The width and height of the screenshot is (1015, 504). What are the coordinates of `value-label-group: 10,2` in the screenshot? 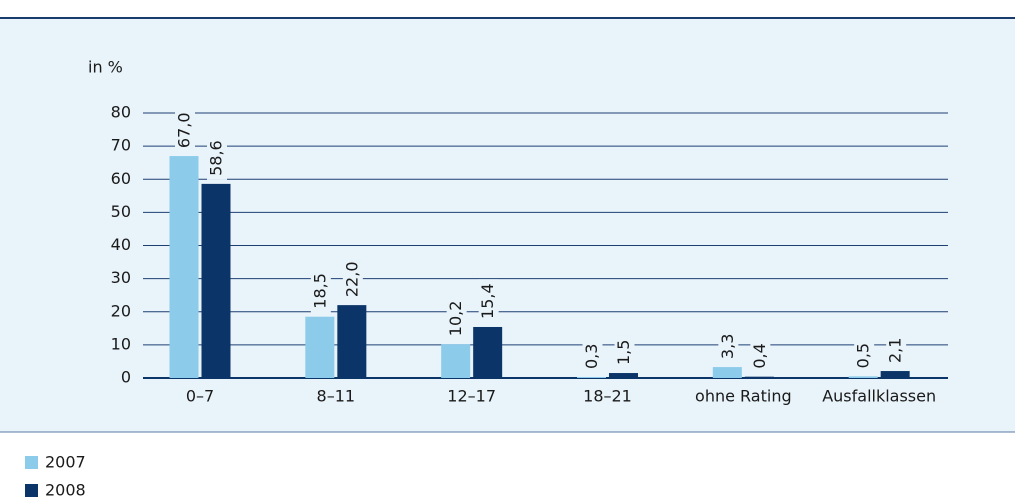 It's located at (456, 318).